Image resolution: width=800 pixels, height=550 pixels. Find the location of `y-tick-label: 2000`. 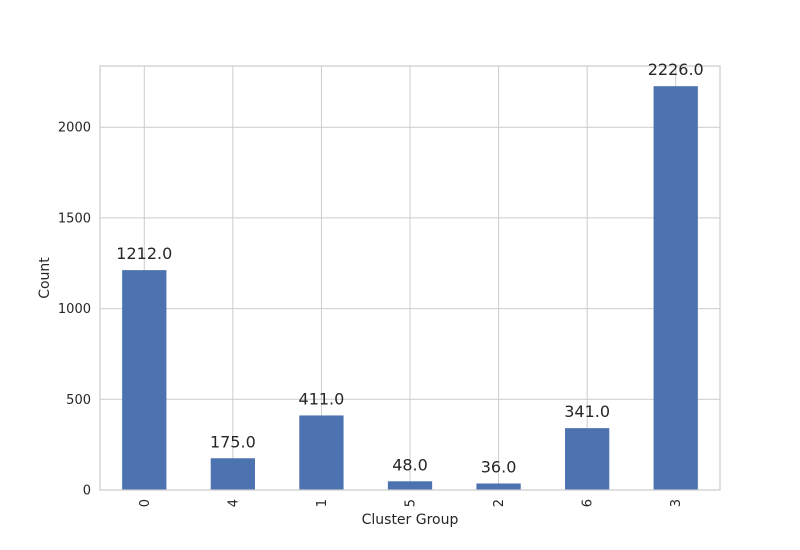

y-tick-label: 2000 is located at coordinates (74, 128).